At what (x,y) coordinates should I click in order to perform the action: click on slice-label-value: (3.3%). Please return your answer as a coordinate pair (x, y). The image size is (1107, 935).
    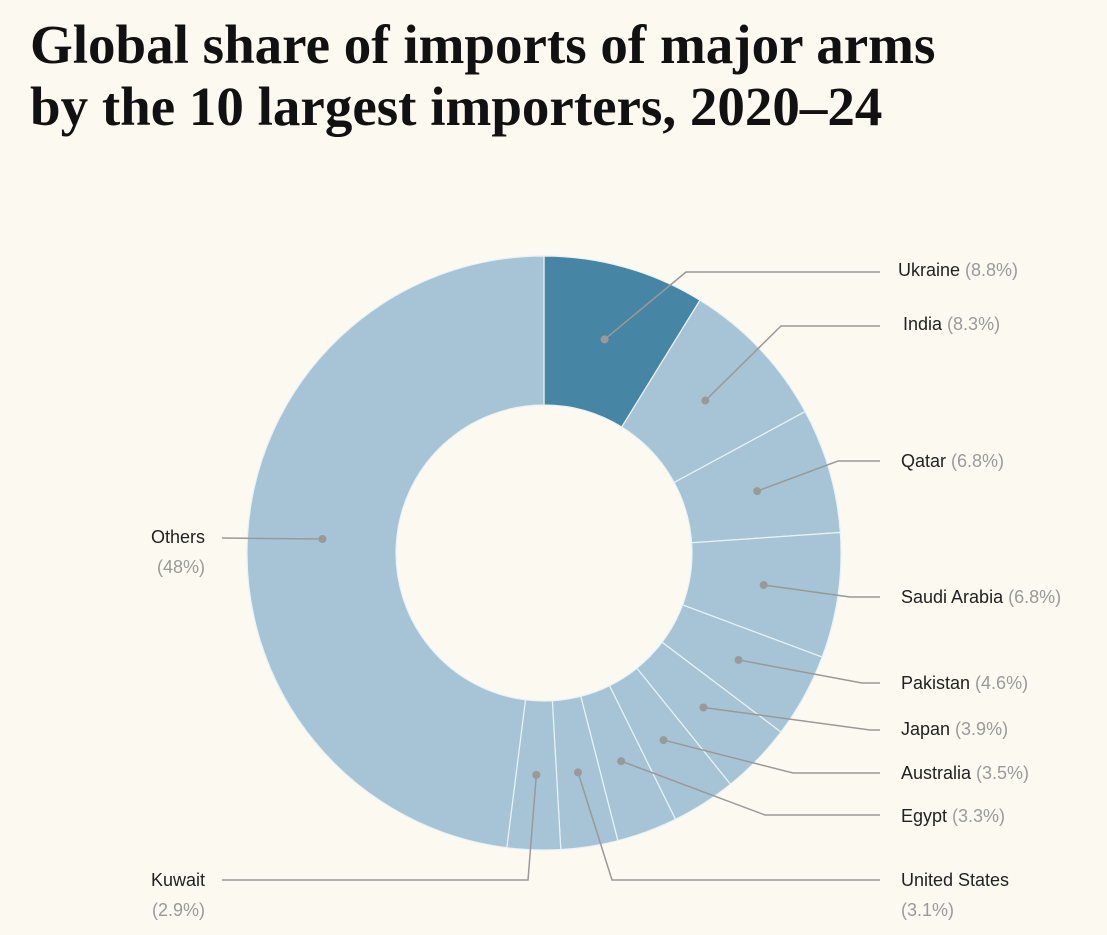
    Looking at the image, I should click on (976, 816).